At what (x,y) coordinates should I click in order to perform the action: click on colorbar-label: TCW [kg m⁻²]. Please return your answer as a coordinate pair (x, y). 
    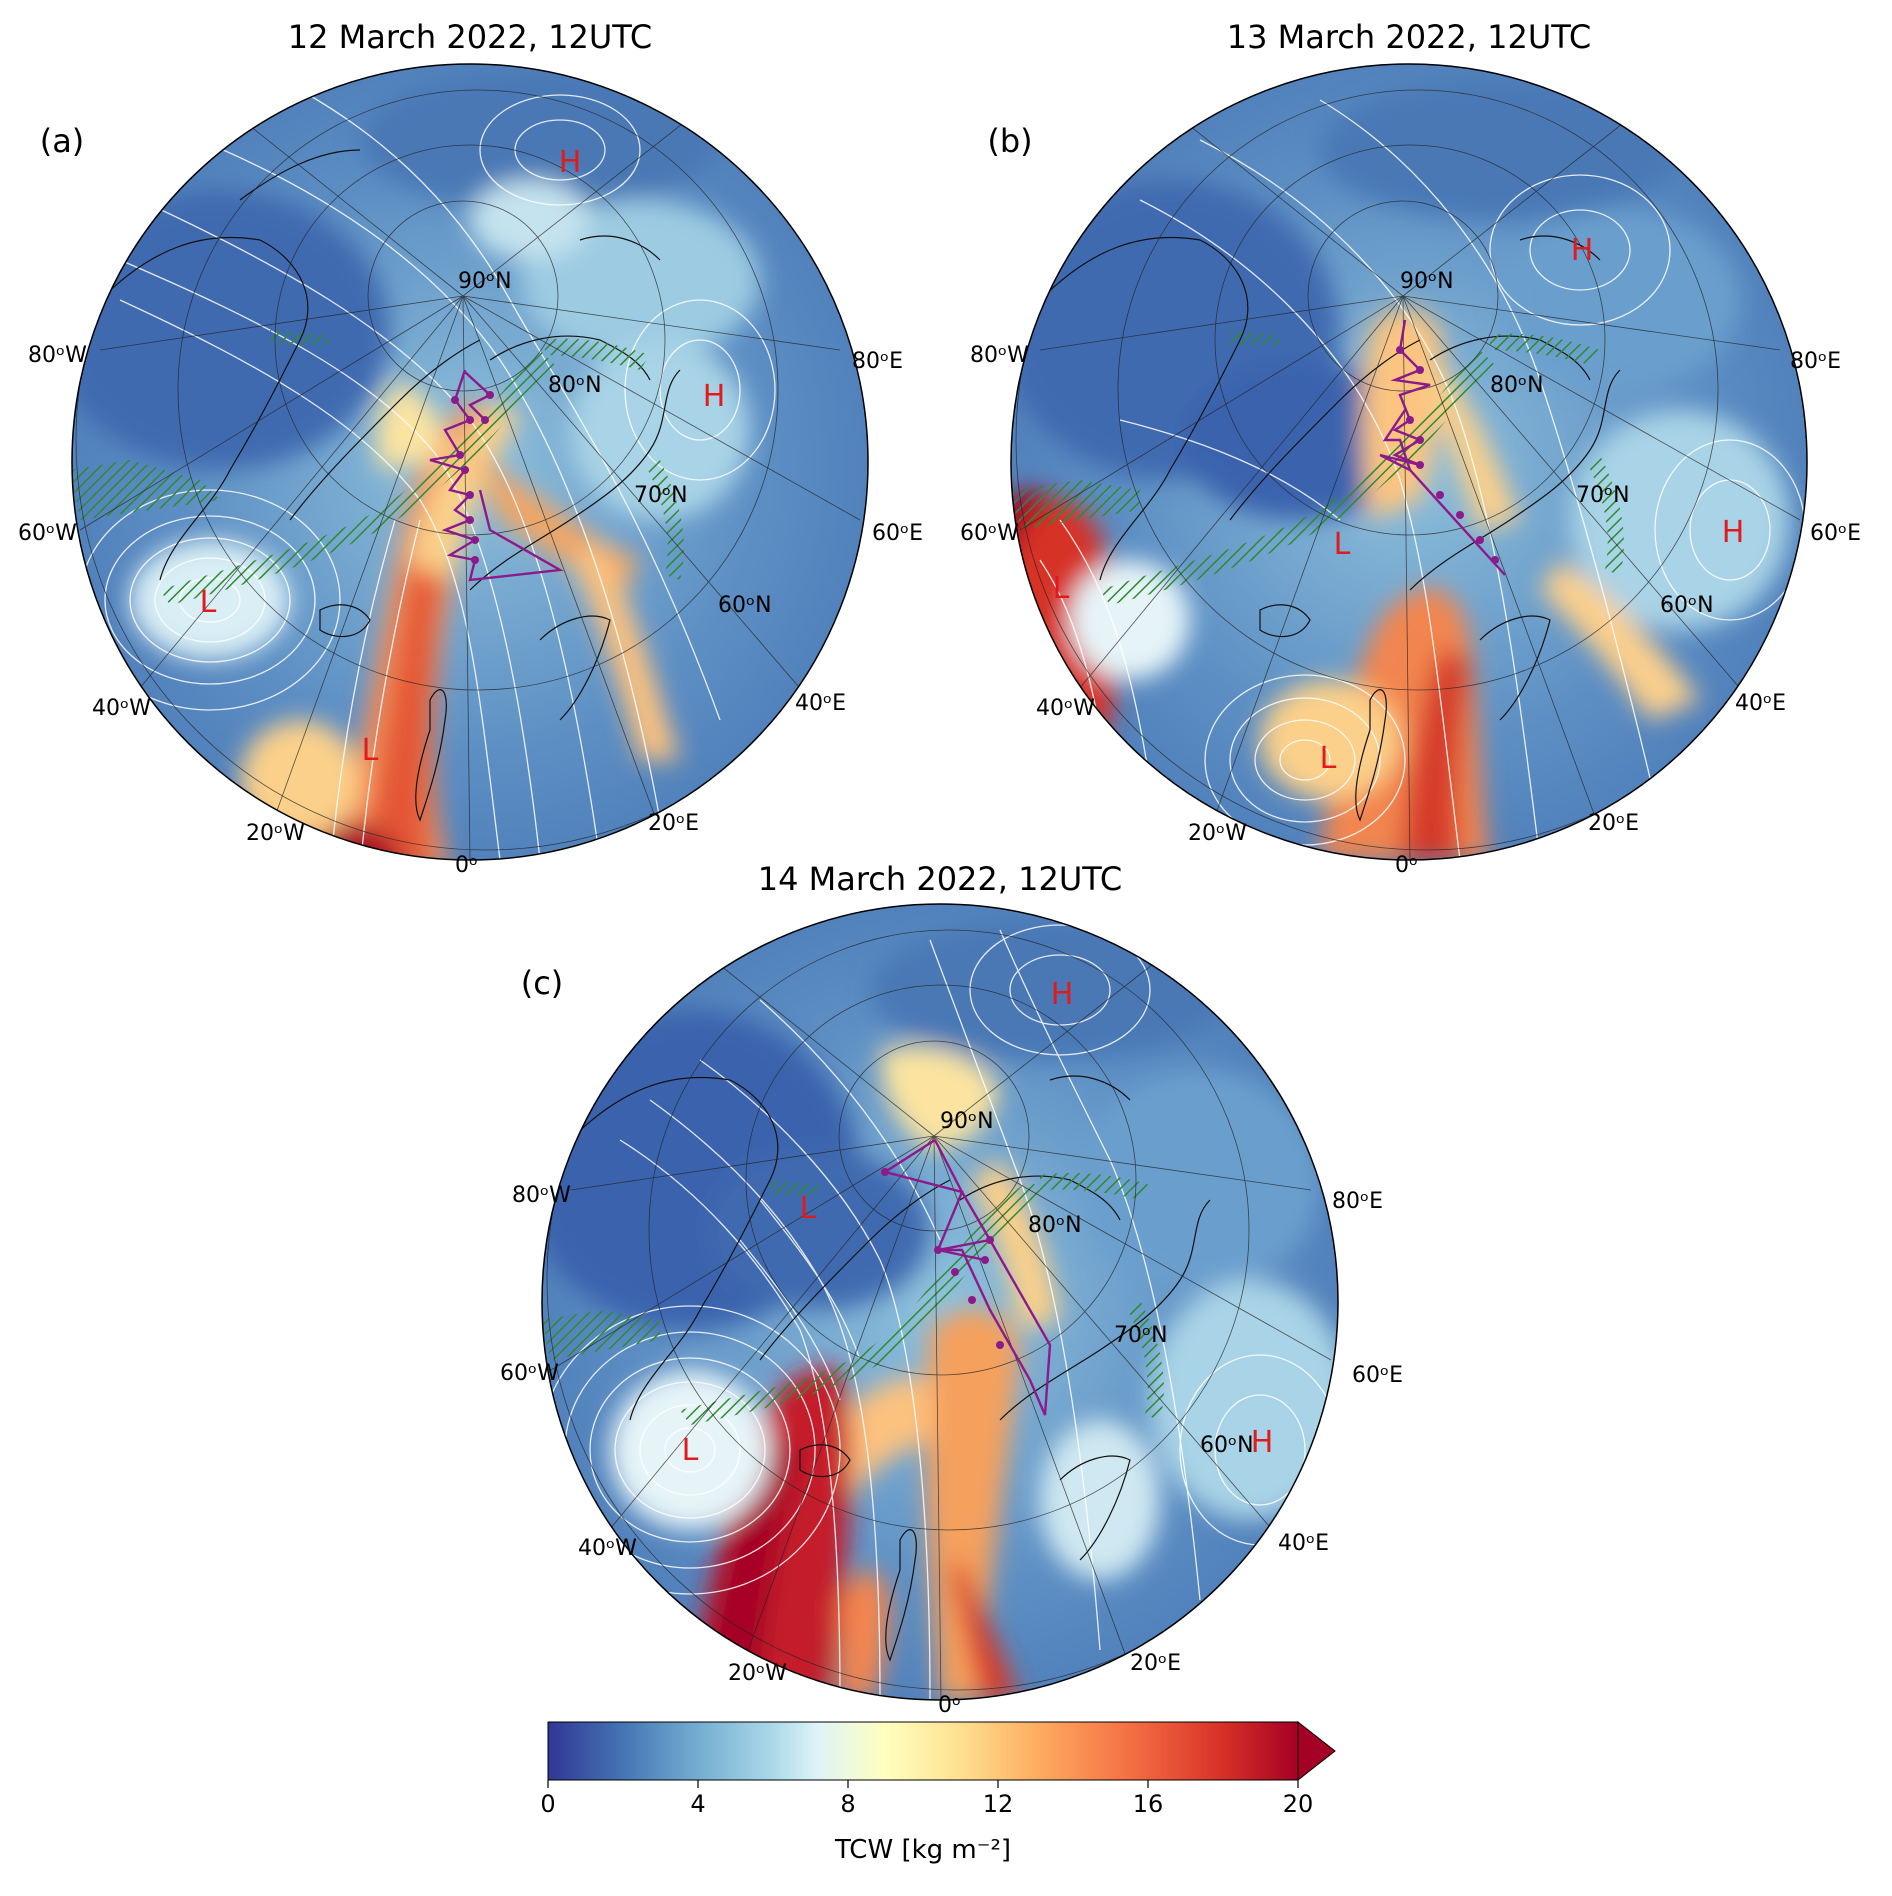
    Looking at the image, I should click on (922, 1850).